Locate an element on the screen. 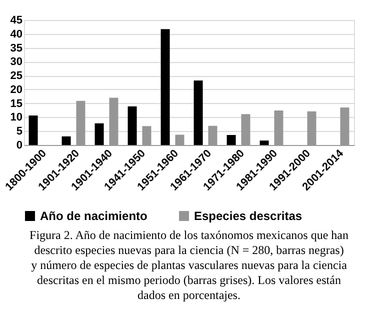 The image size is (371, 326). y-tick-label: 40 is located at coordinates (16, 34).